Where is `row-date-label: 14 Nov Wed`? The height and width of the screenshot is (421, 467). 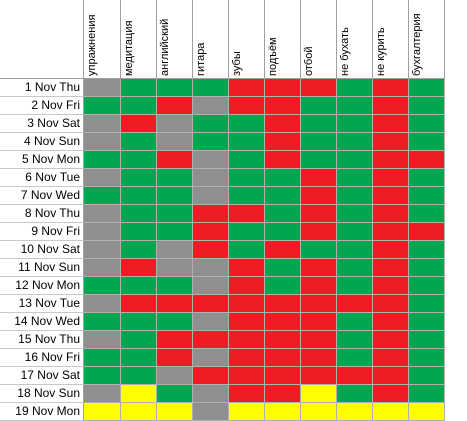 row-date-label: 14 Nov Wed is located at coordinates (42, 322).